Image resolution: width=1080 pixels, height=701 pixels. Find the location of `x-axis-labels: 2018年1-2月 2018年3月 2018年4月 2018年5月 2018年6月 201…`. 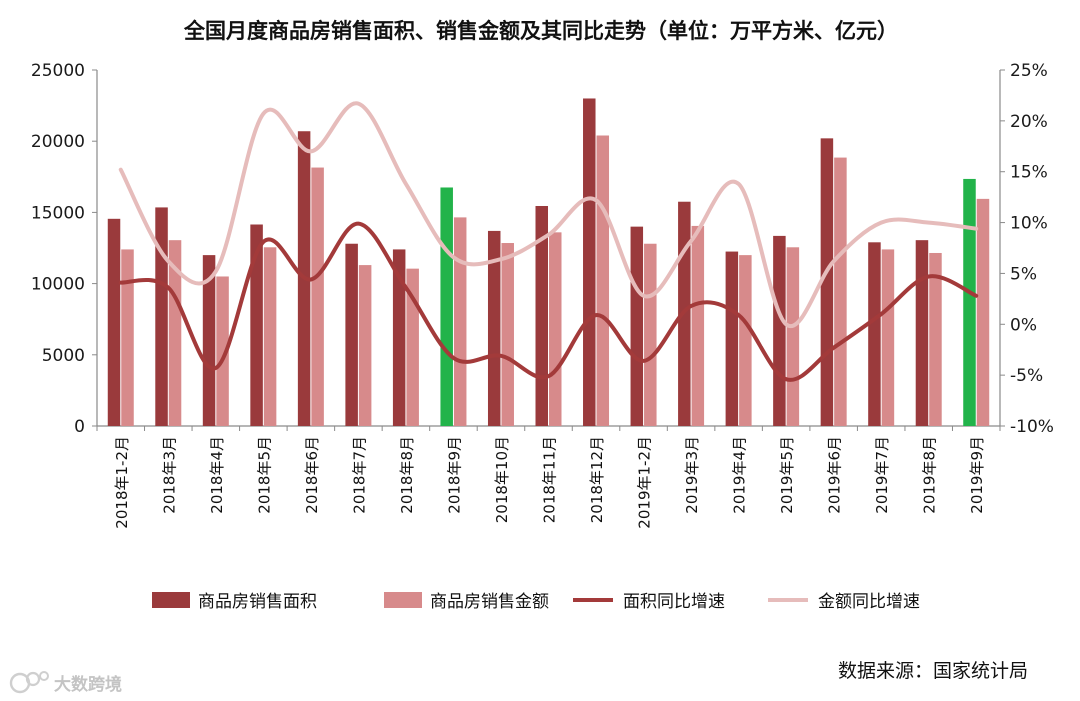

x-axis-labels: 2018年1-2月 2018年3月 2018年4月 2018年5月 2018年6月 201… is located at coordinates (549, 482).